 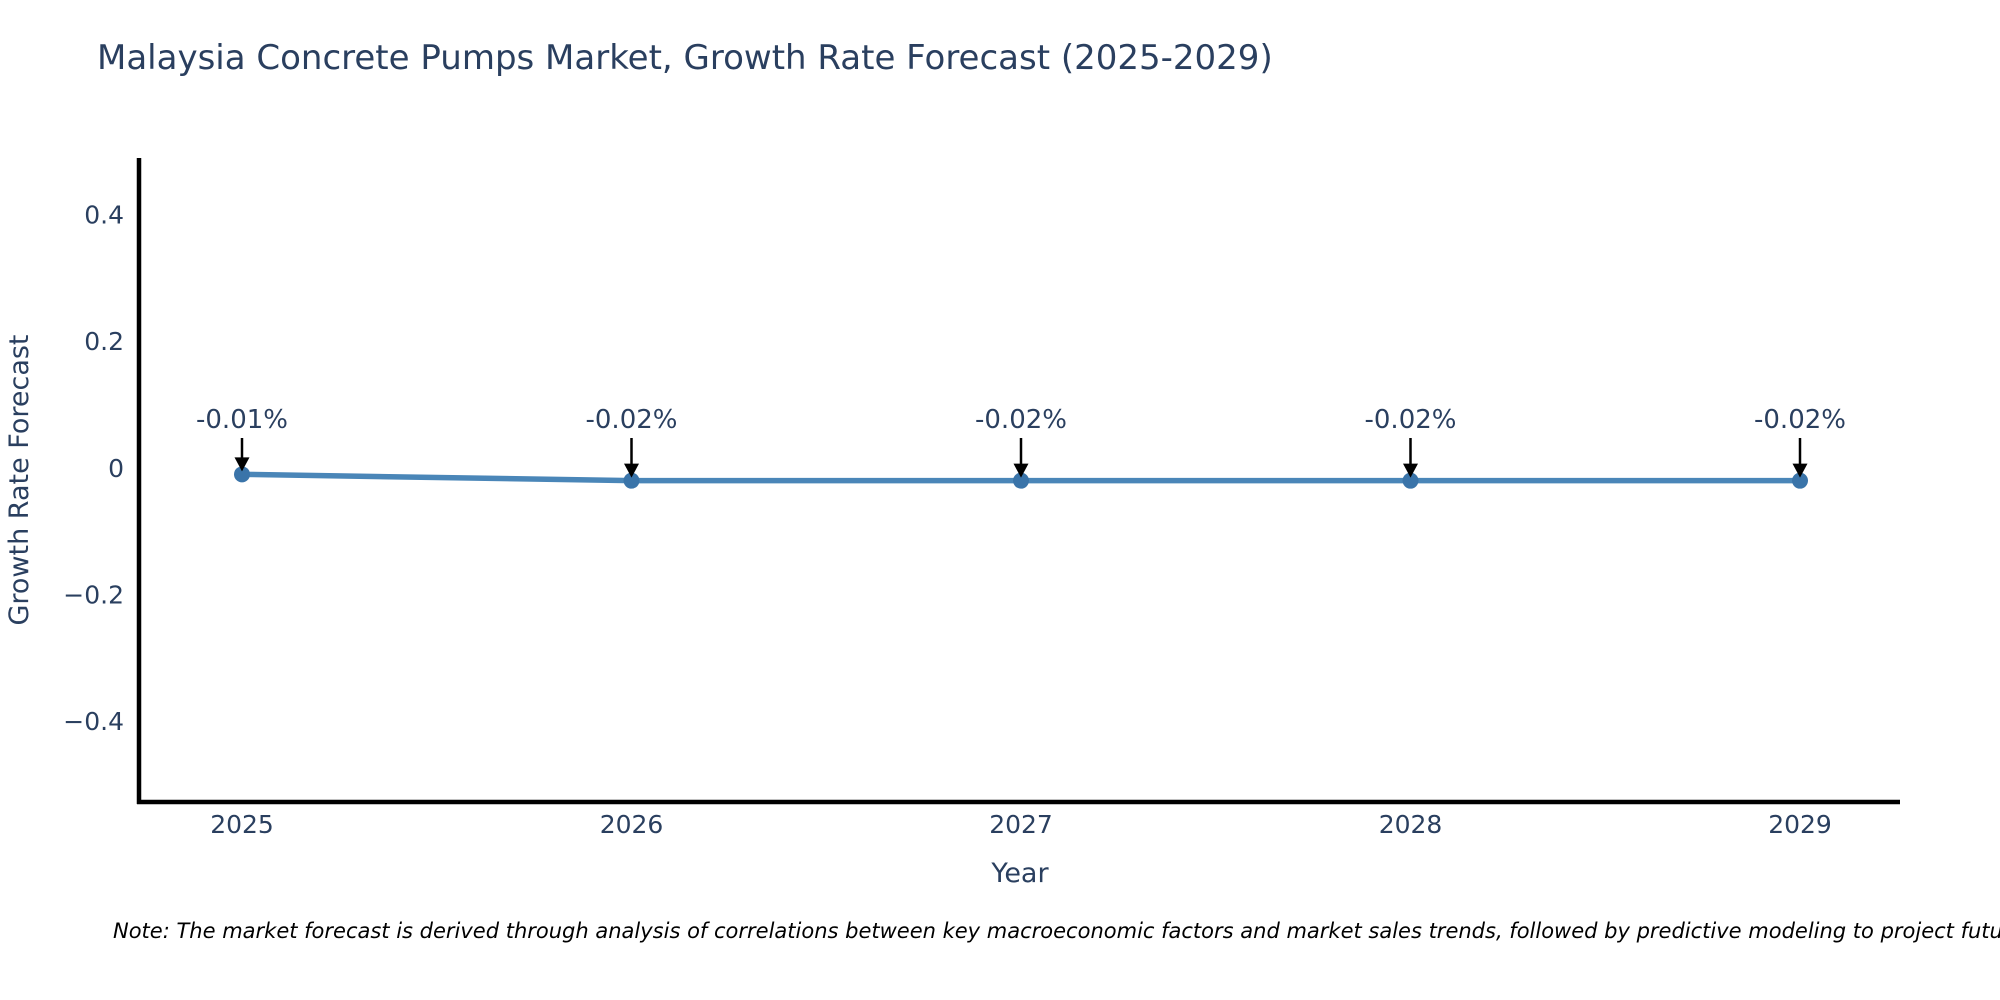 What do you see at coordinates (242, 824) in the screenshot?
I see `x-tick-label: 2025` at bounding box center [242, 824].